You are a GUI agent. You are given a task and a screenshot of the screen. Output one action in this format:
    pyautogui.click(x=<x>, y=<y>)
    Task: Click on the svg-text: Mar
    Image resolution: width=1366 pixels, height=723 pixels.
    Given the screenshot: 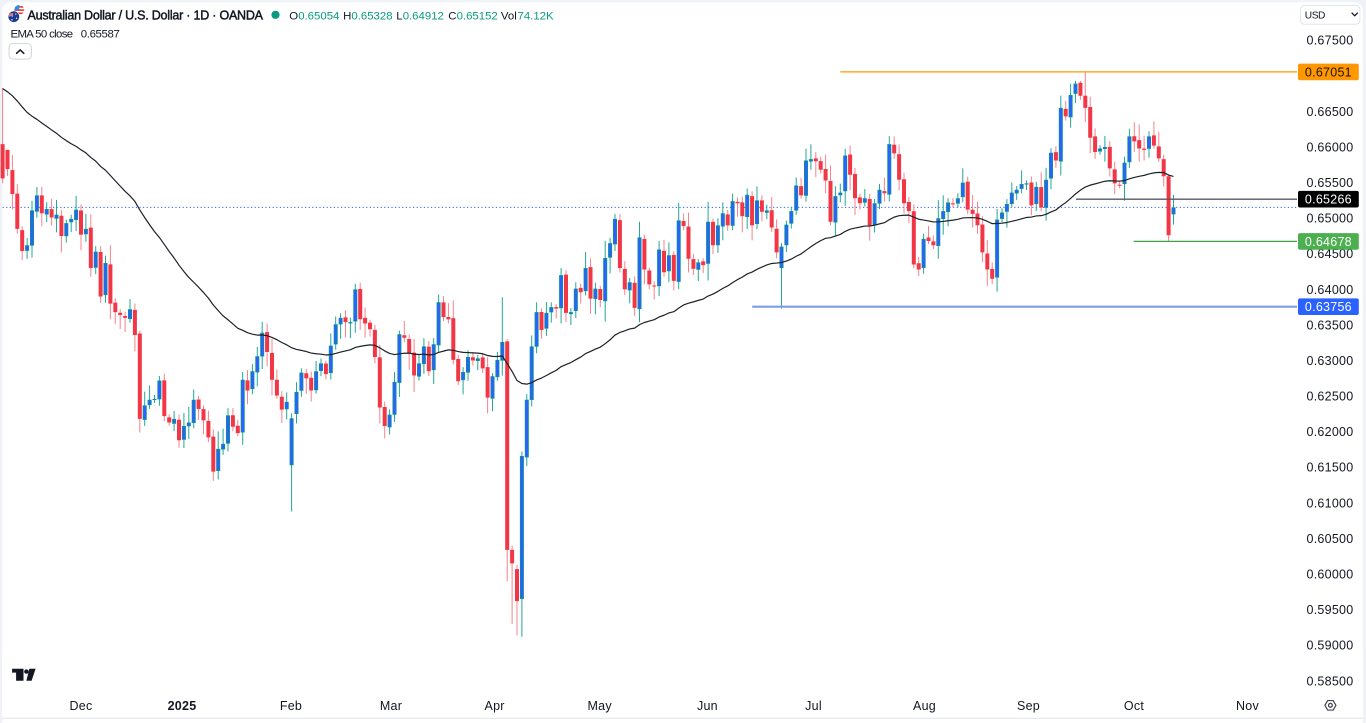 What is the action you would take?
    pyautogui.click(x=391, y=706)
    